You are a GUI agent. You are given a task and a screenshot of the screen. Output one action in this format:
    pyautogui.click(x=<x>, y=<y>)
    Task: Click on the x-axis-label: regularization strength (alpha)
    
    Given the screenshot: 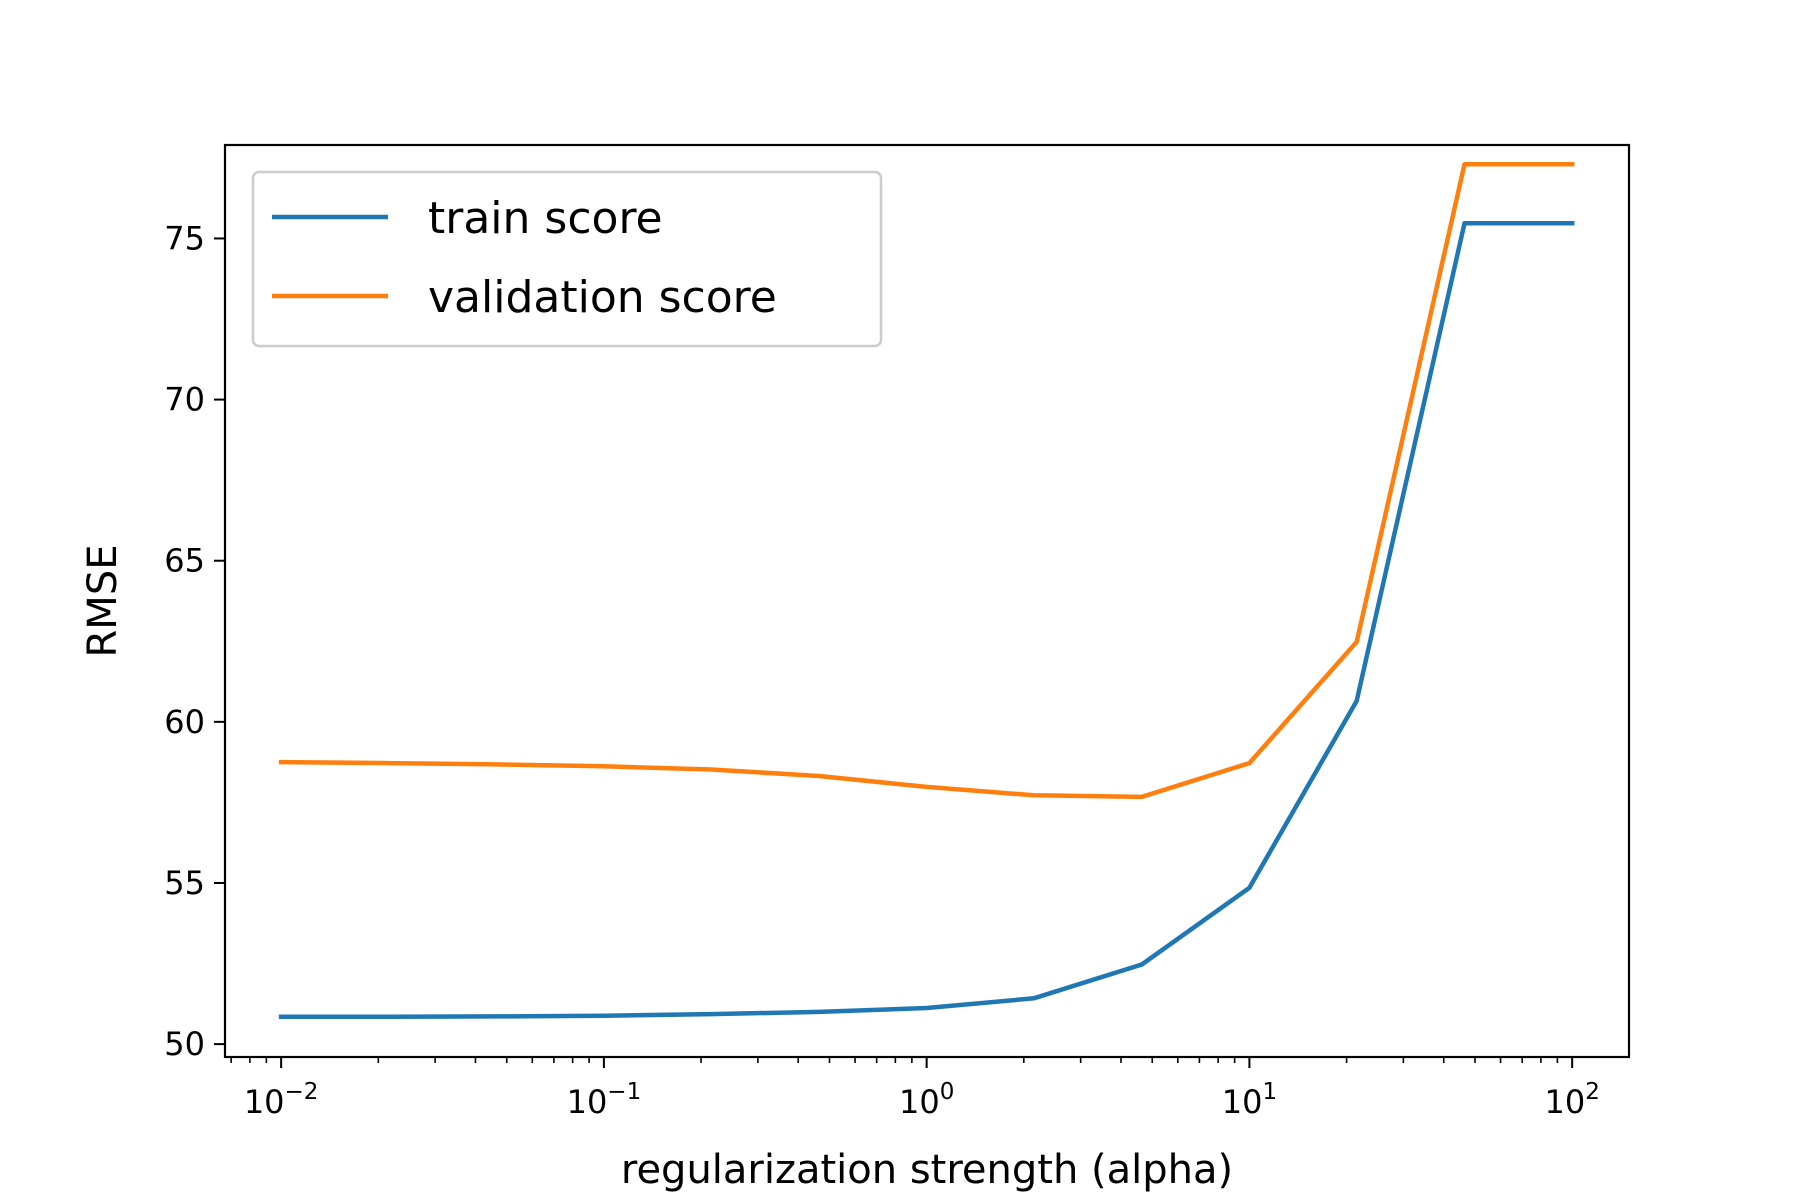 What is the action you would take?
    pyautogui.click(x=927, y=1170)
    